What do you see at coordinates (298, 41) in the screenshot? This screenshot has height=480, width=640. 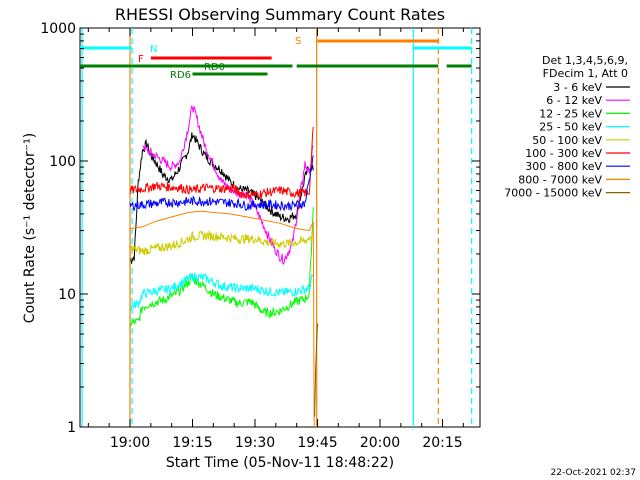 I see `attenuator-bar-label: S` at bounding box center [298, 41].